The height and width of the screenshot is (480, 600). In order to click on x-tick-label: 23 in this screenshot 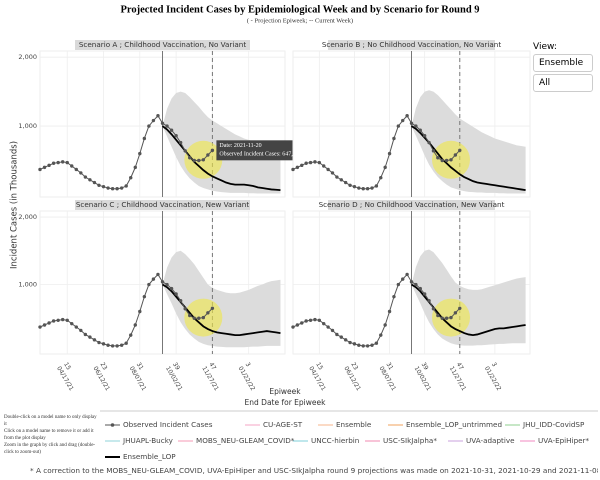, I will do `click(103, 366)`.